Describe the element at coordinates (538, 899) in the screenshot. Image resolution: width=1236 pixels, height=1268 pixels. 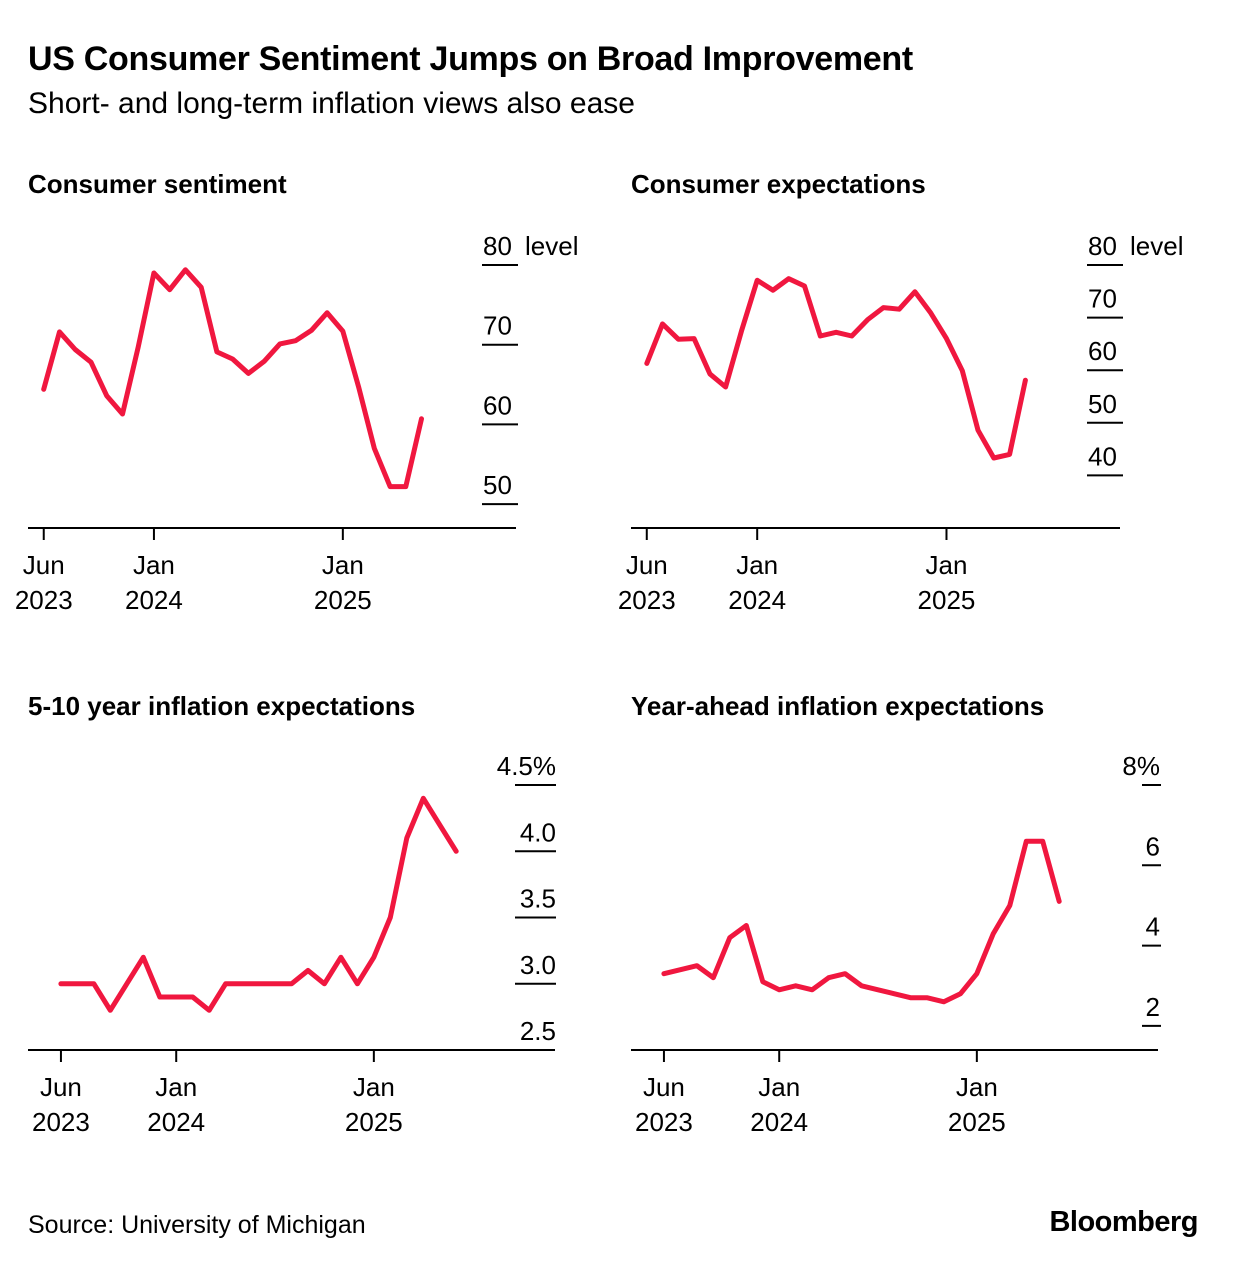
I see `y-tick-label: 3.5` at that location.